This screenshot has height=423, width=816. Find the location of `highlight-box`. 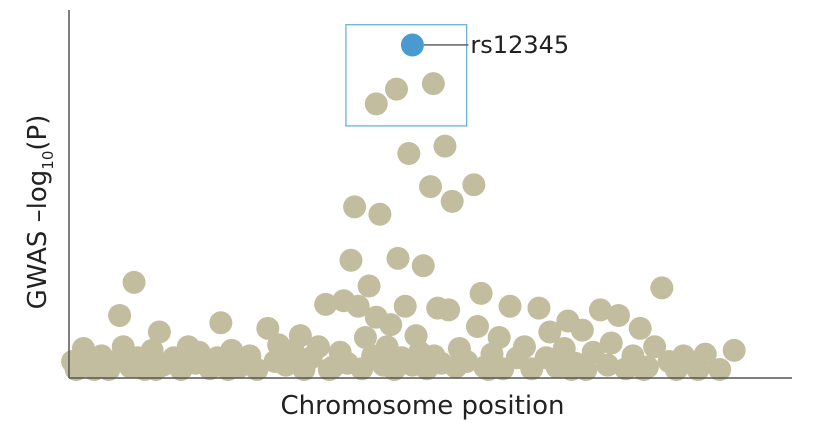

highlight-box is located at coordinates (406, 75).